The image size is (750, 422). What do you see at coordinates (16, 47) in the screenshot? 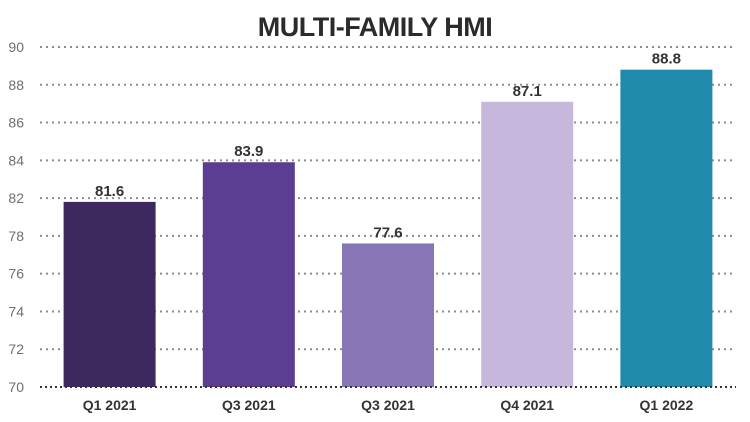
I see `y-tick-label: 90` at bounding box center [16, 47].